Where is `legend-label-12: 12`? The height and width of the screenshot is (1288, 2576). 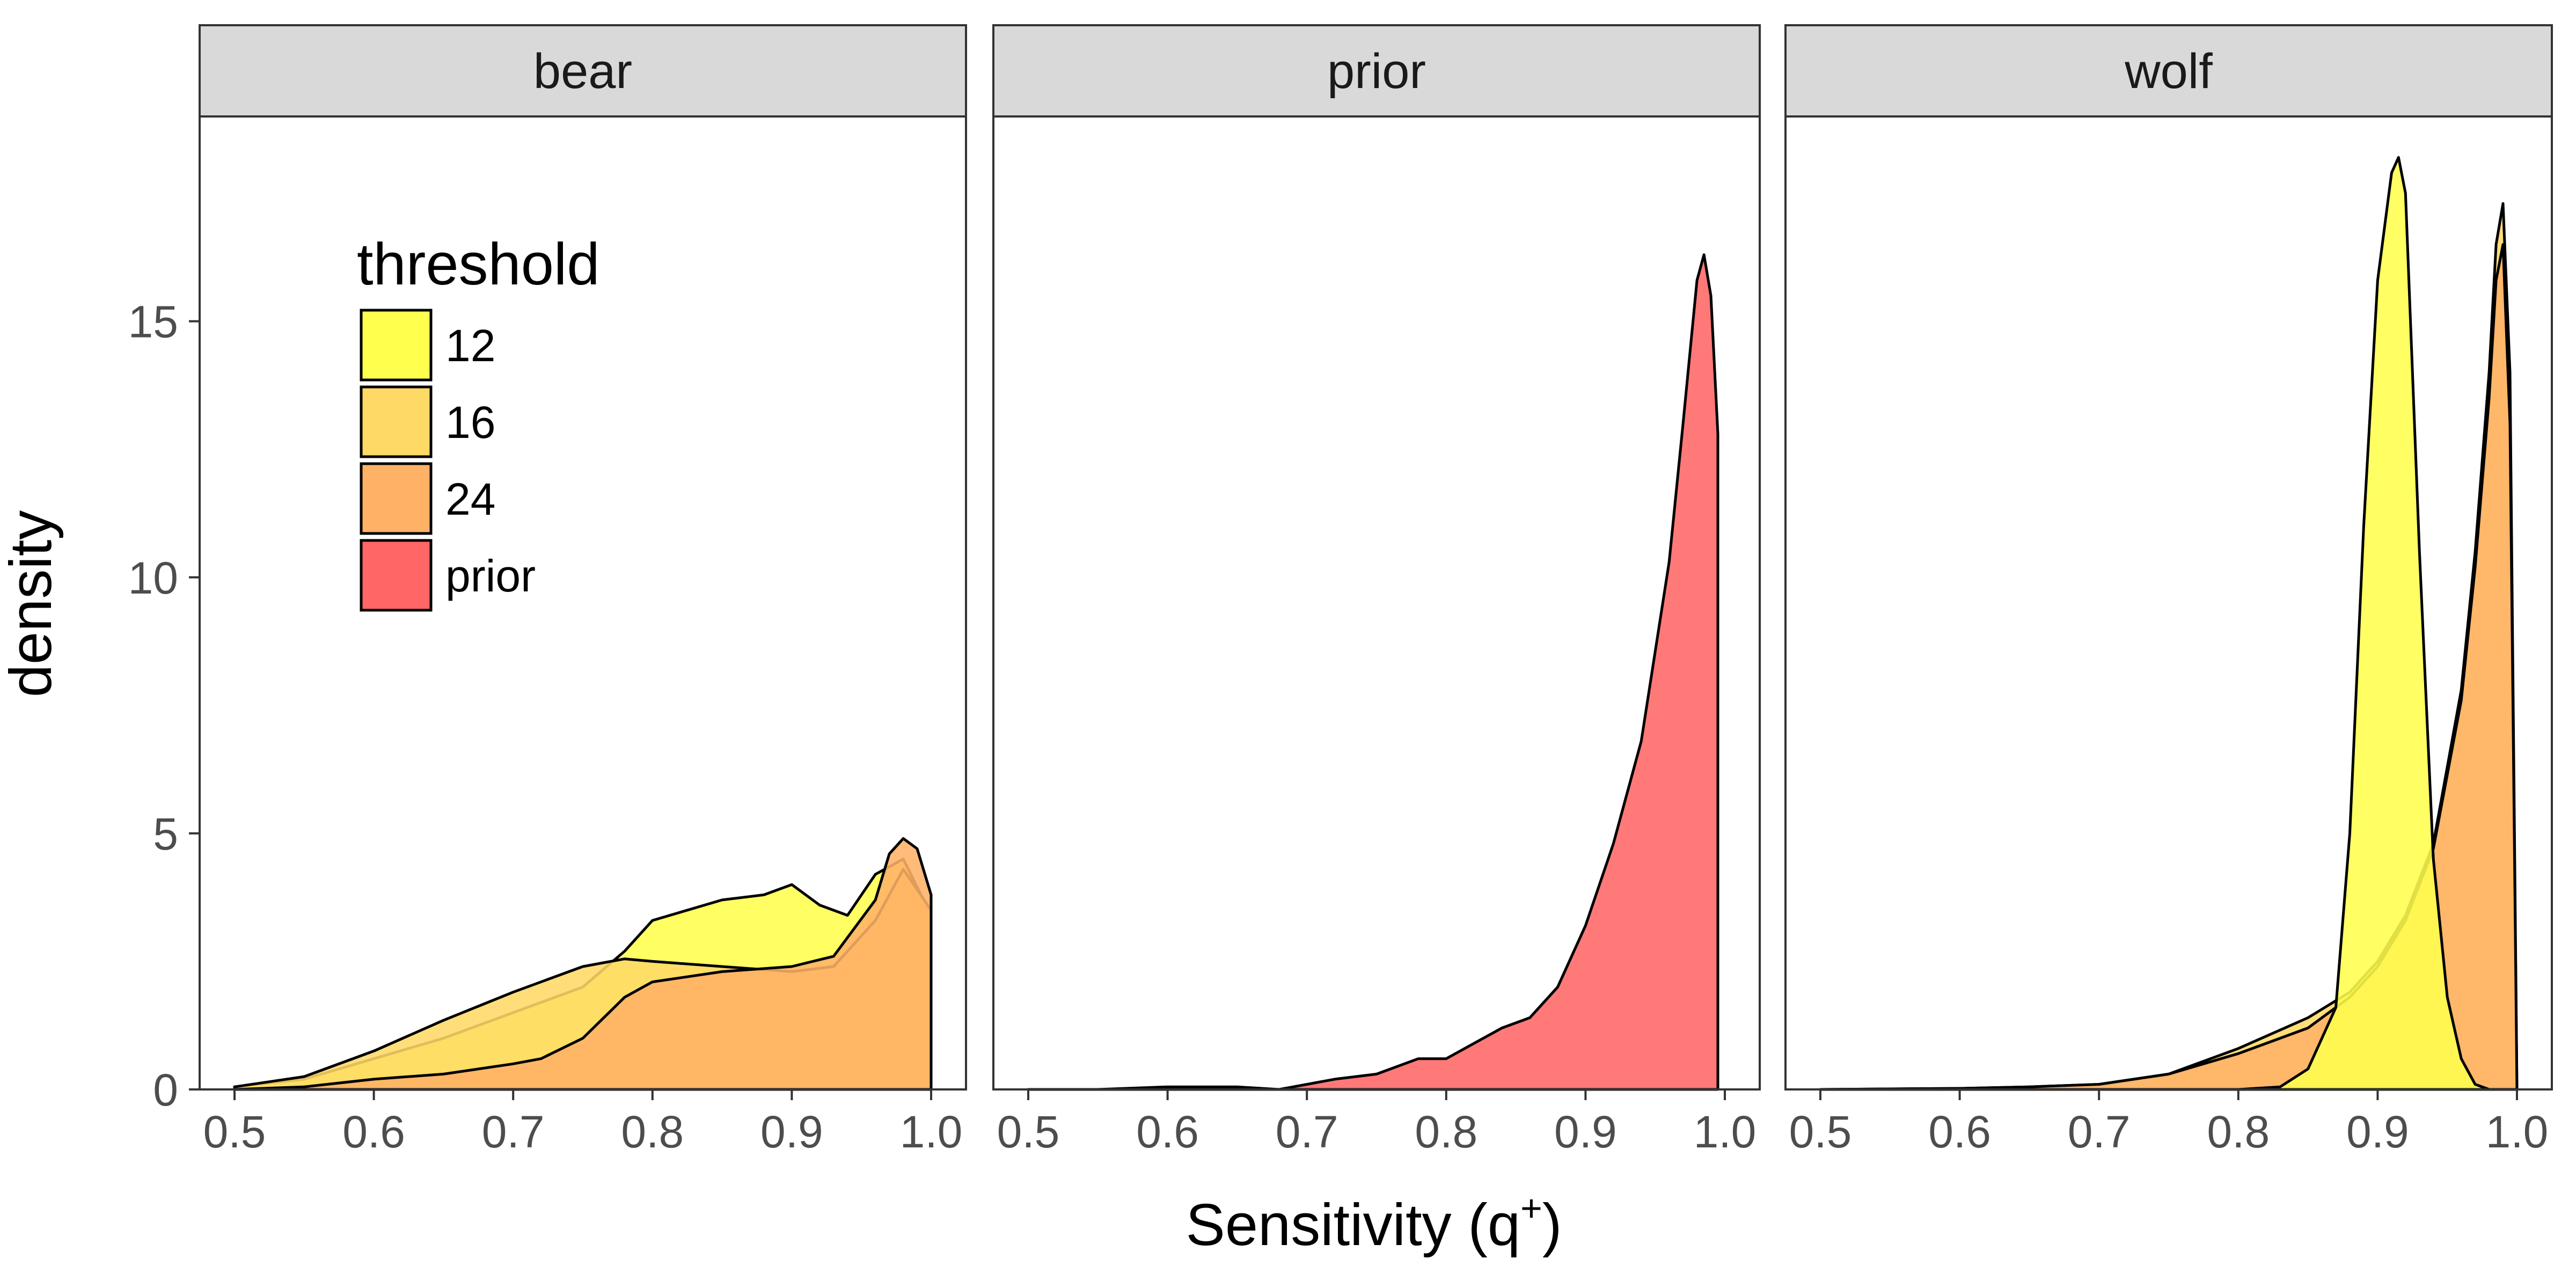 legend-label-12: 12 is located at coordinates (470, 345).